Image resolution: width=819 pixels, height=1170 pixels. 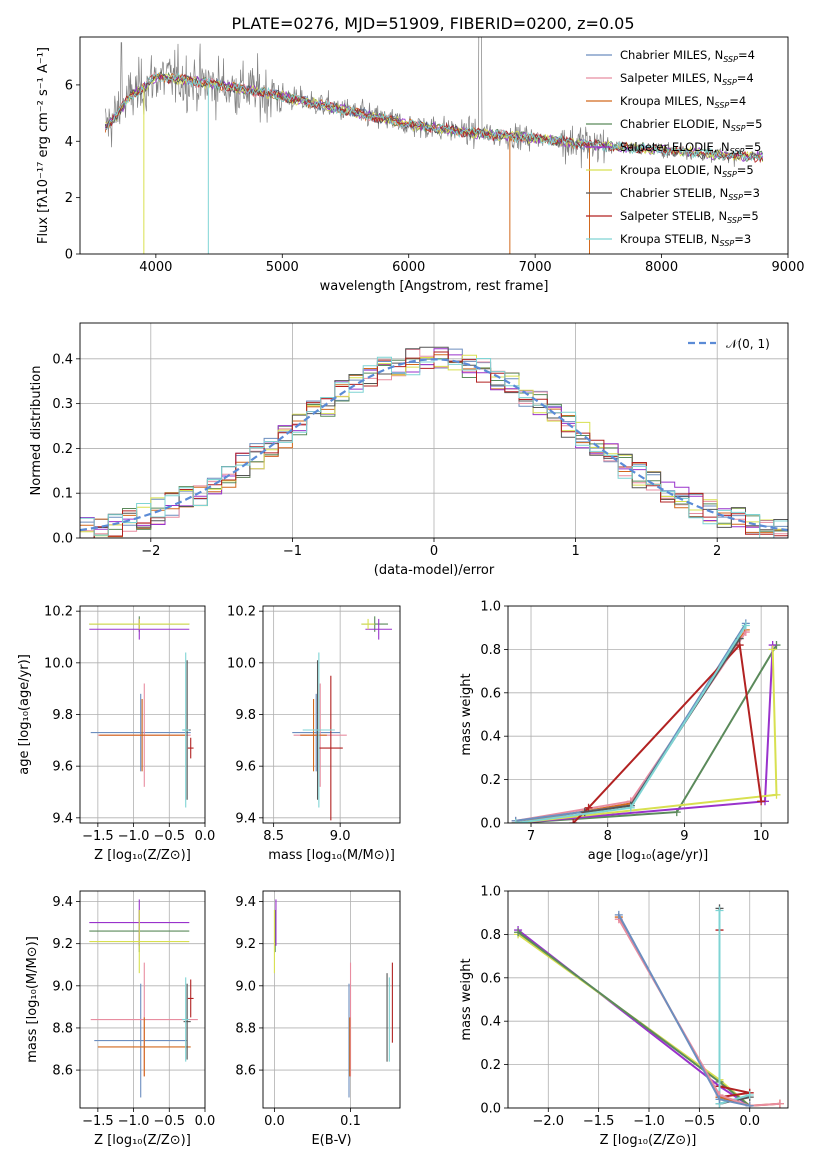 What do you see at coordinates (687, 79) in the screenshot?
I see `legend-label: Salpeter MILES, NSSP=4` at bounding box center [687, 79].